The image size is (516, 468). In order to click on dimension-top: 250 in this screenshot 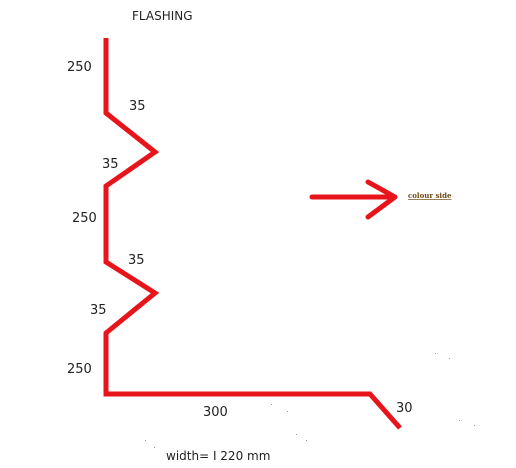, I will do `click(79, 67)`.